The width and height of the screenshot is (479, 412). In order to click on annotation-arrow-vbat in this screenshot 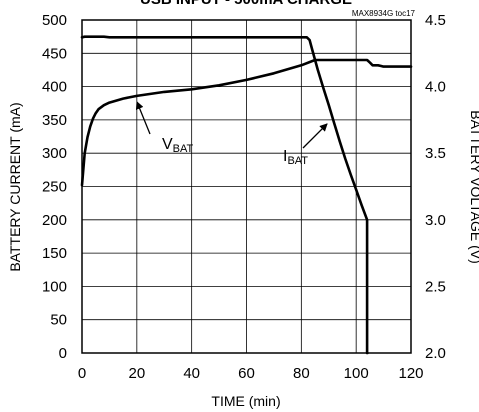, I will do `click(143, 118)`.